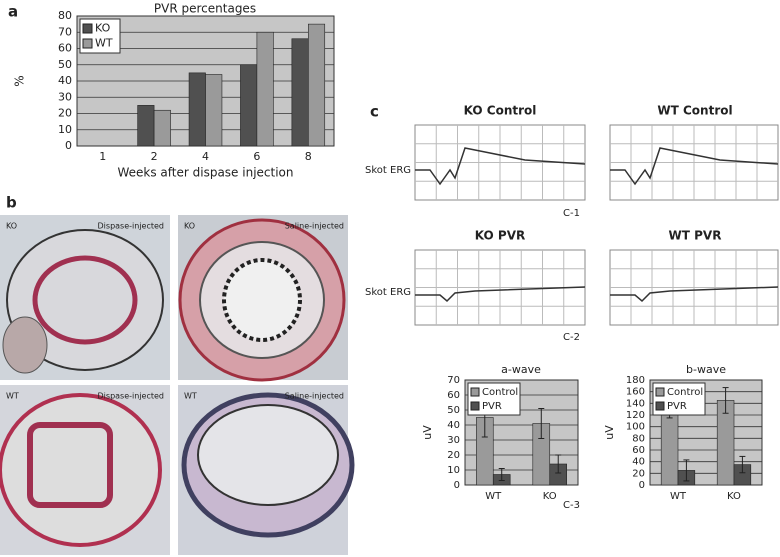 The height and width of the screenshot is (557, 780). What do you see at coordinates (11, 203) in the screenshot?
I see `panel-label: b` at bounding box center [11, 203].